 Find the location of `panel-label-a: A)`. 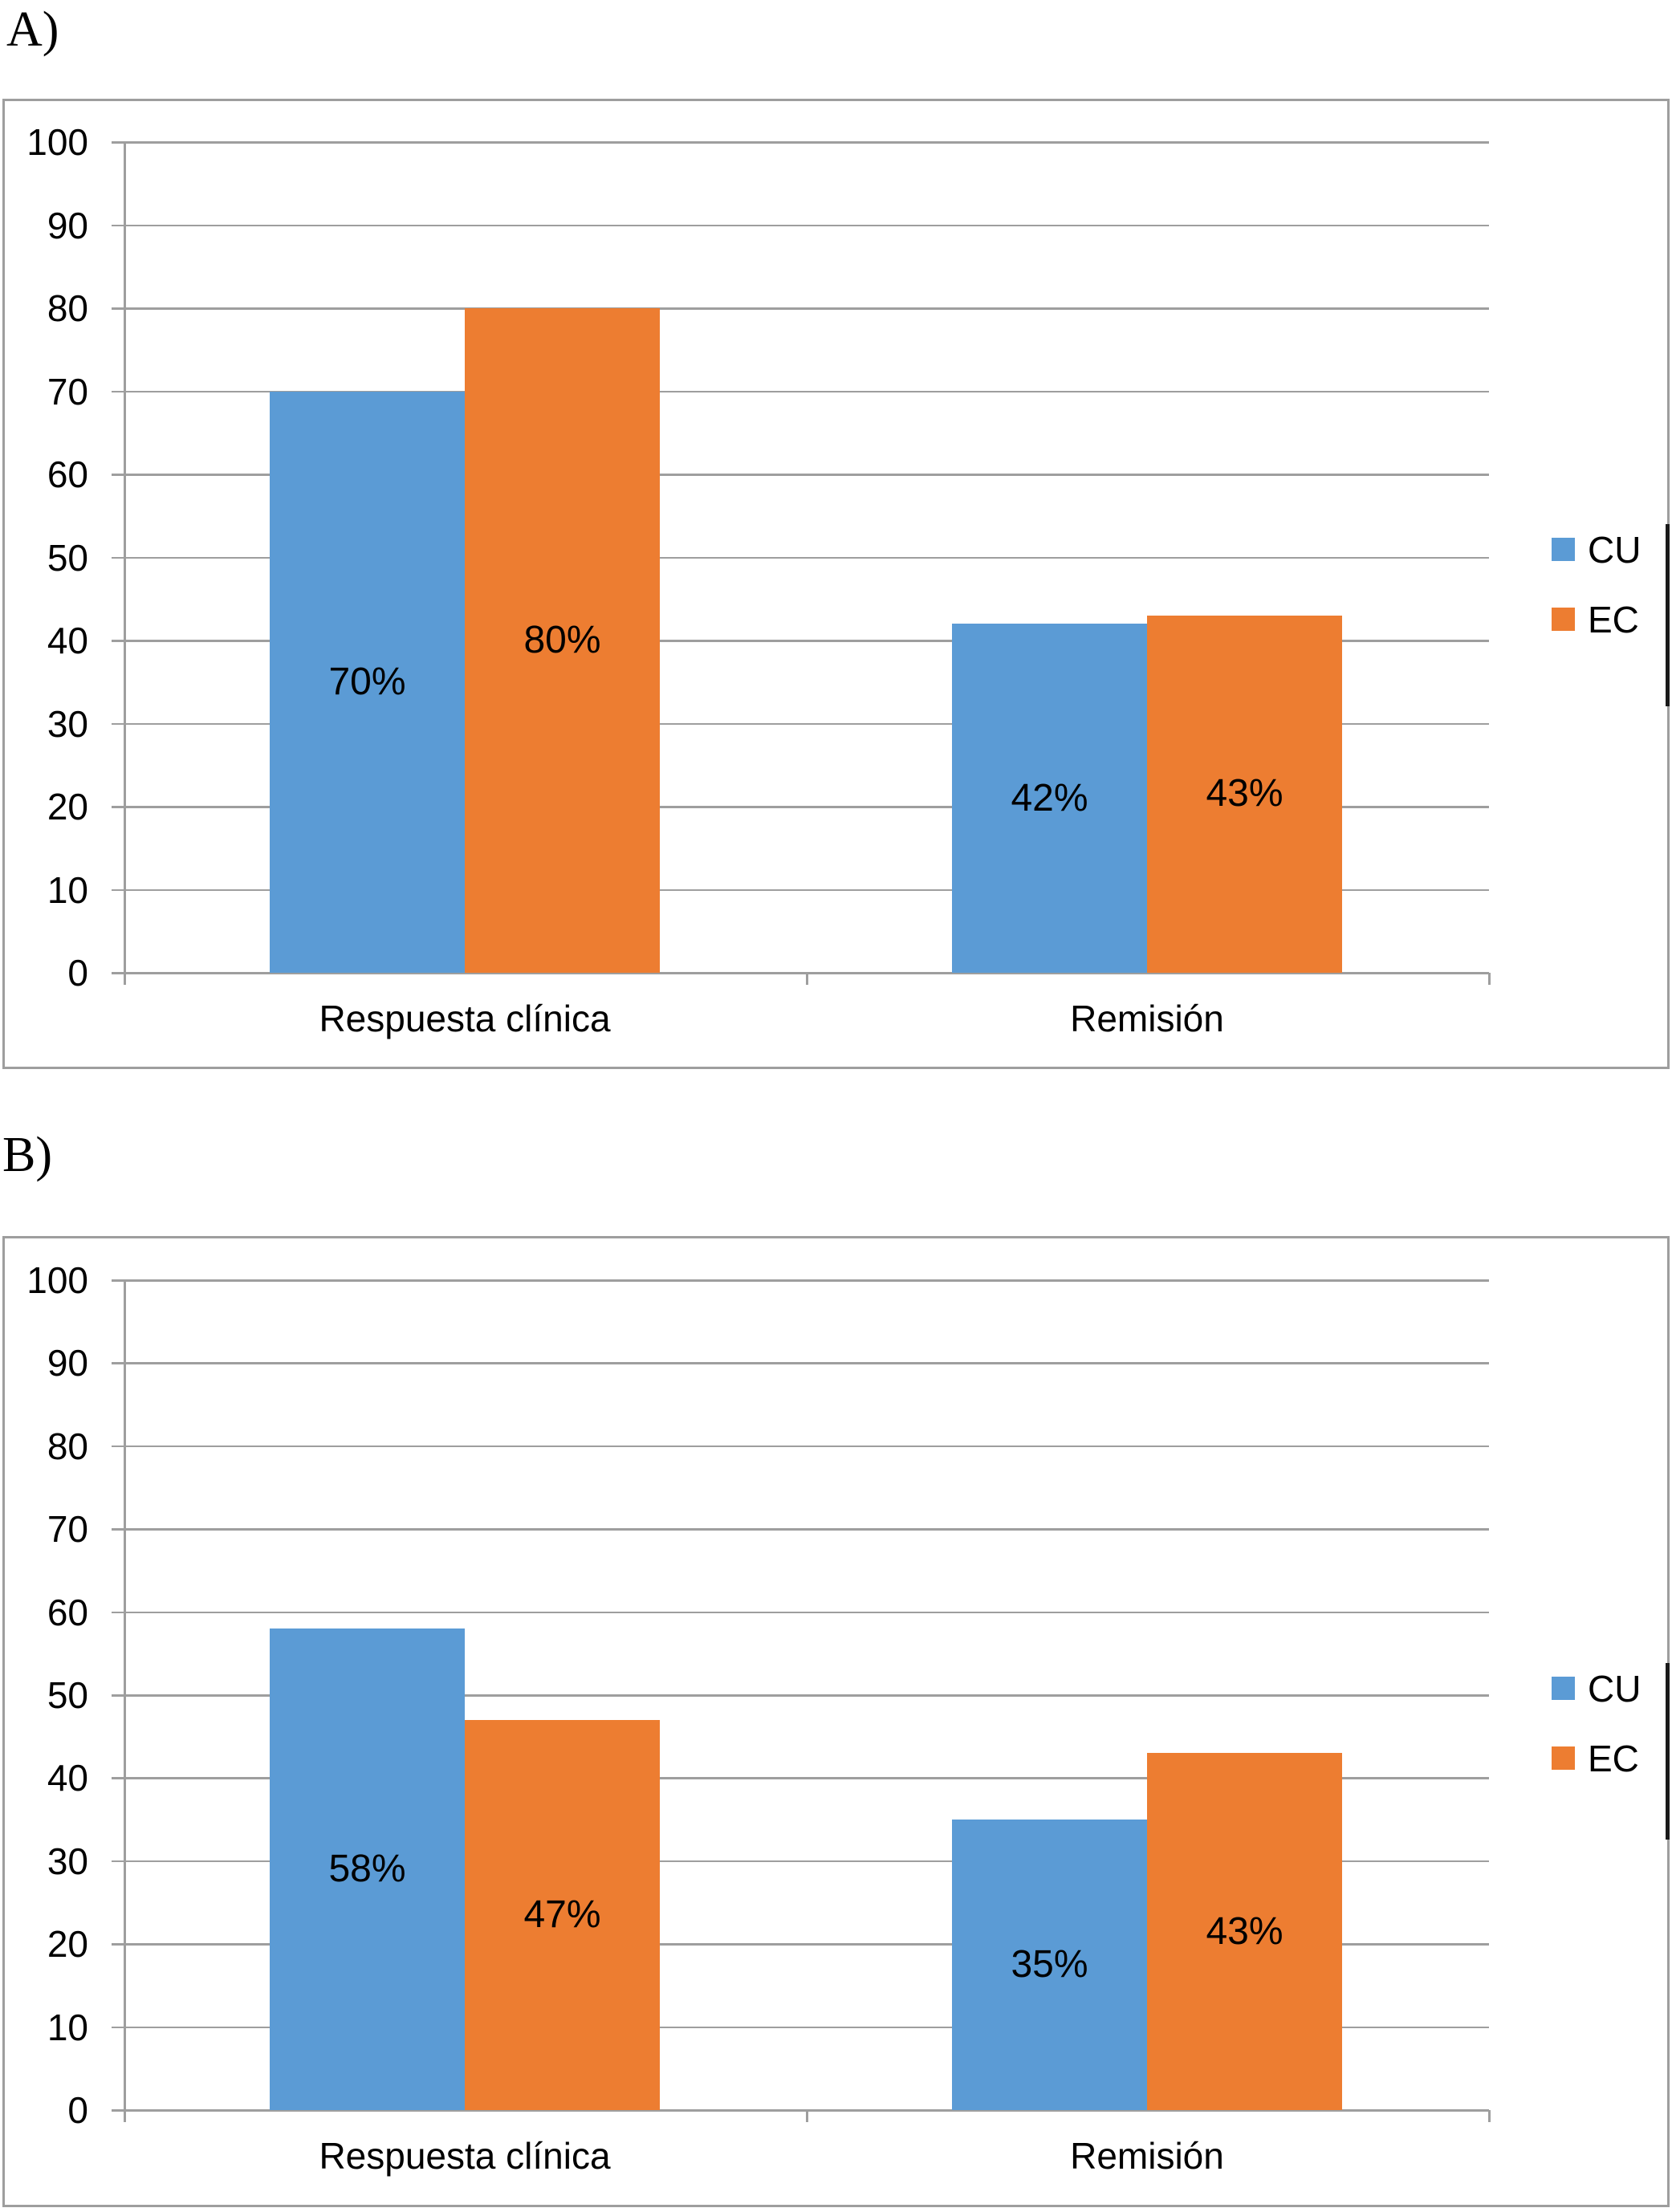

panel-label-a: A) is located at coordinates (32, 30).